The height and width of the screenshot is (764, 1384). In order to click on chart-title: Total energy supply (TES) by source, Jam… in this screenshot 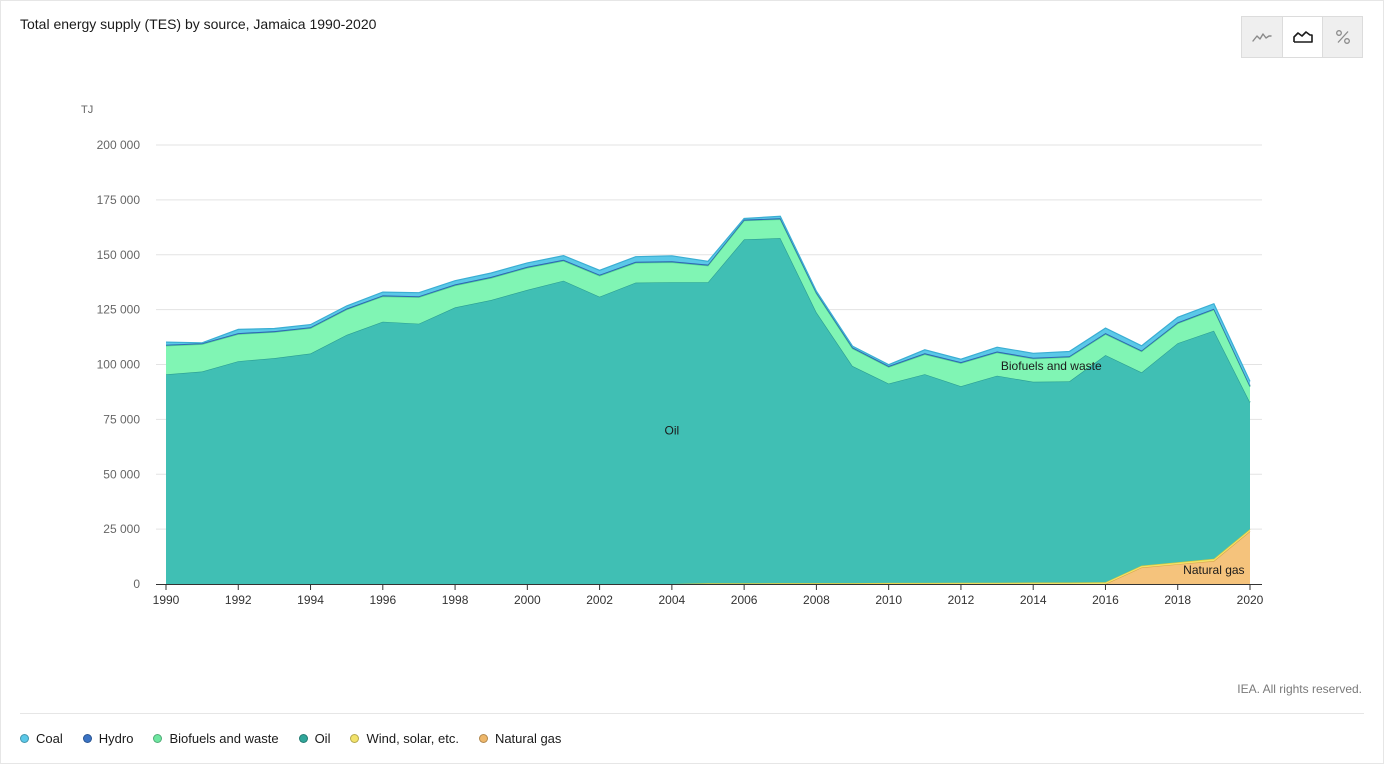, I will do `click(198, 24)`.